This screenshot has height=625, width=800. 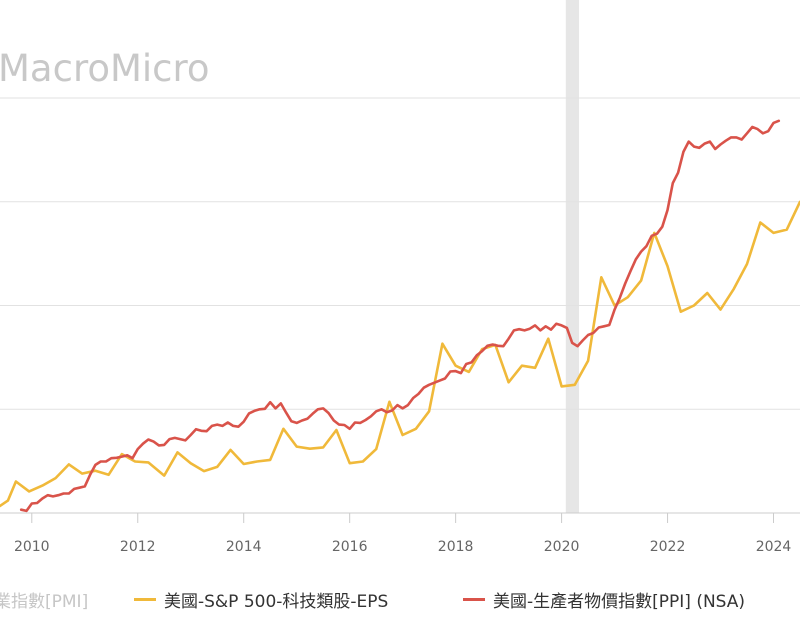 What do you see at coordinates (619, 601) in the screenshot?
I see `legend-label-ppi: 美國-生產者物價指數[PPI] (NSA)` at bounding box center [619, 601].